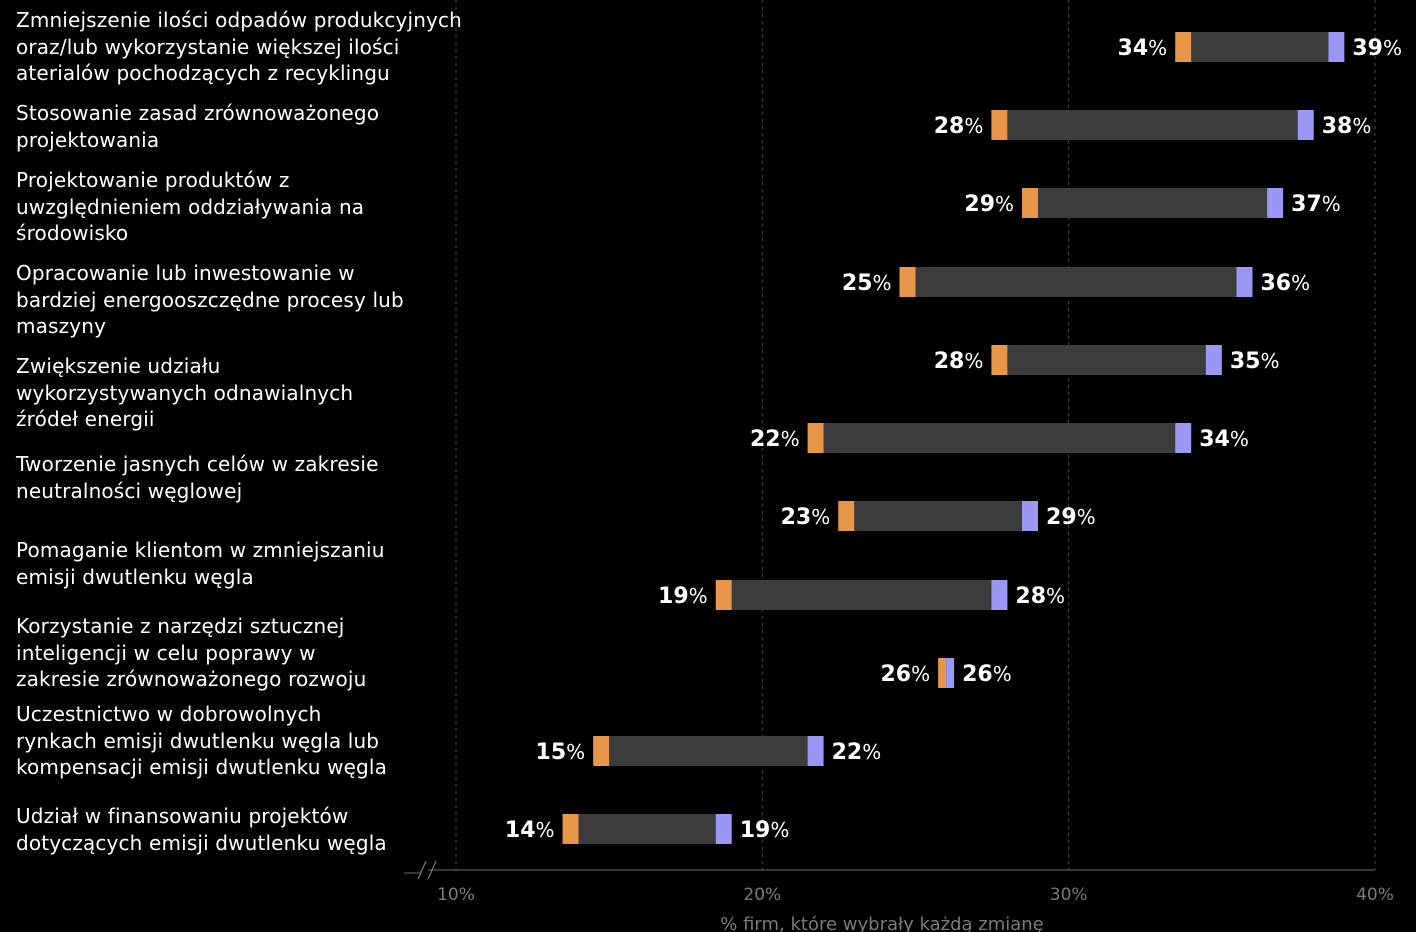  I want to click on dumbbell-row: 26% 26%, so click(946, 673).